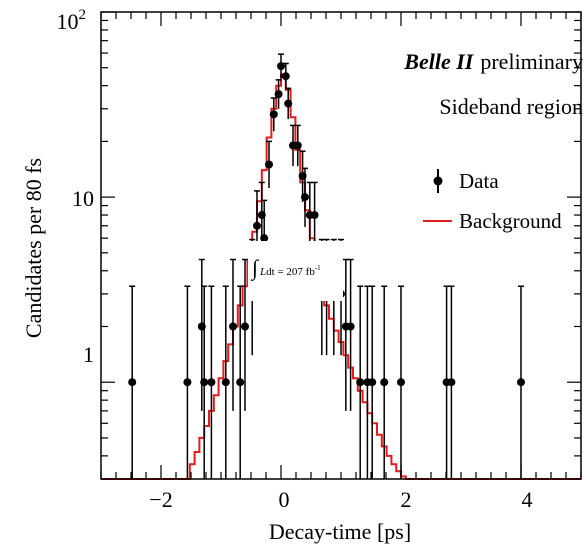 The height and width of the screenshot is (547, 585). I want to click on lumi-label: ∫ Ldt = 207 fb-1, so click(285, 268).